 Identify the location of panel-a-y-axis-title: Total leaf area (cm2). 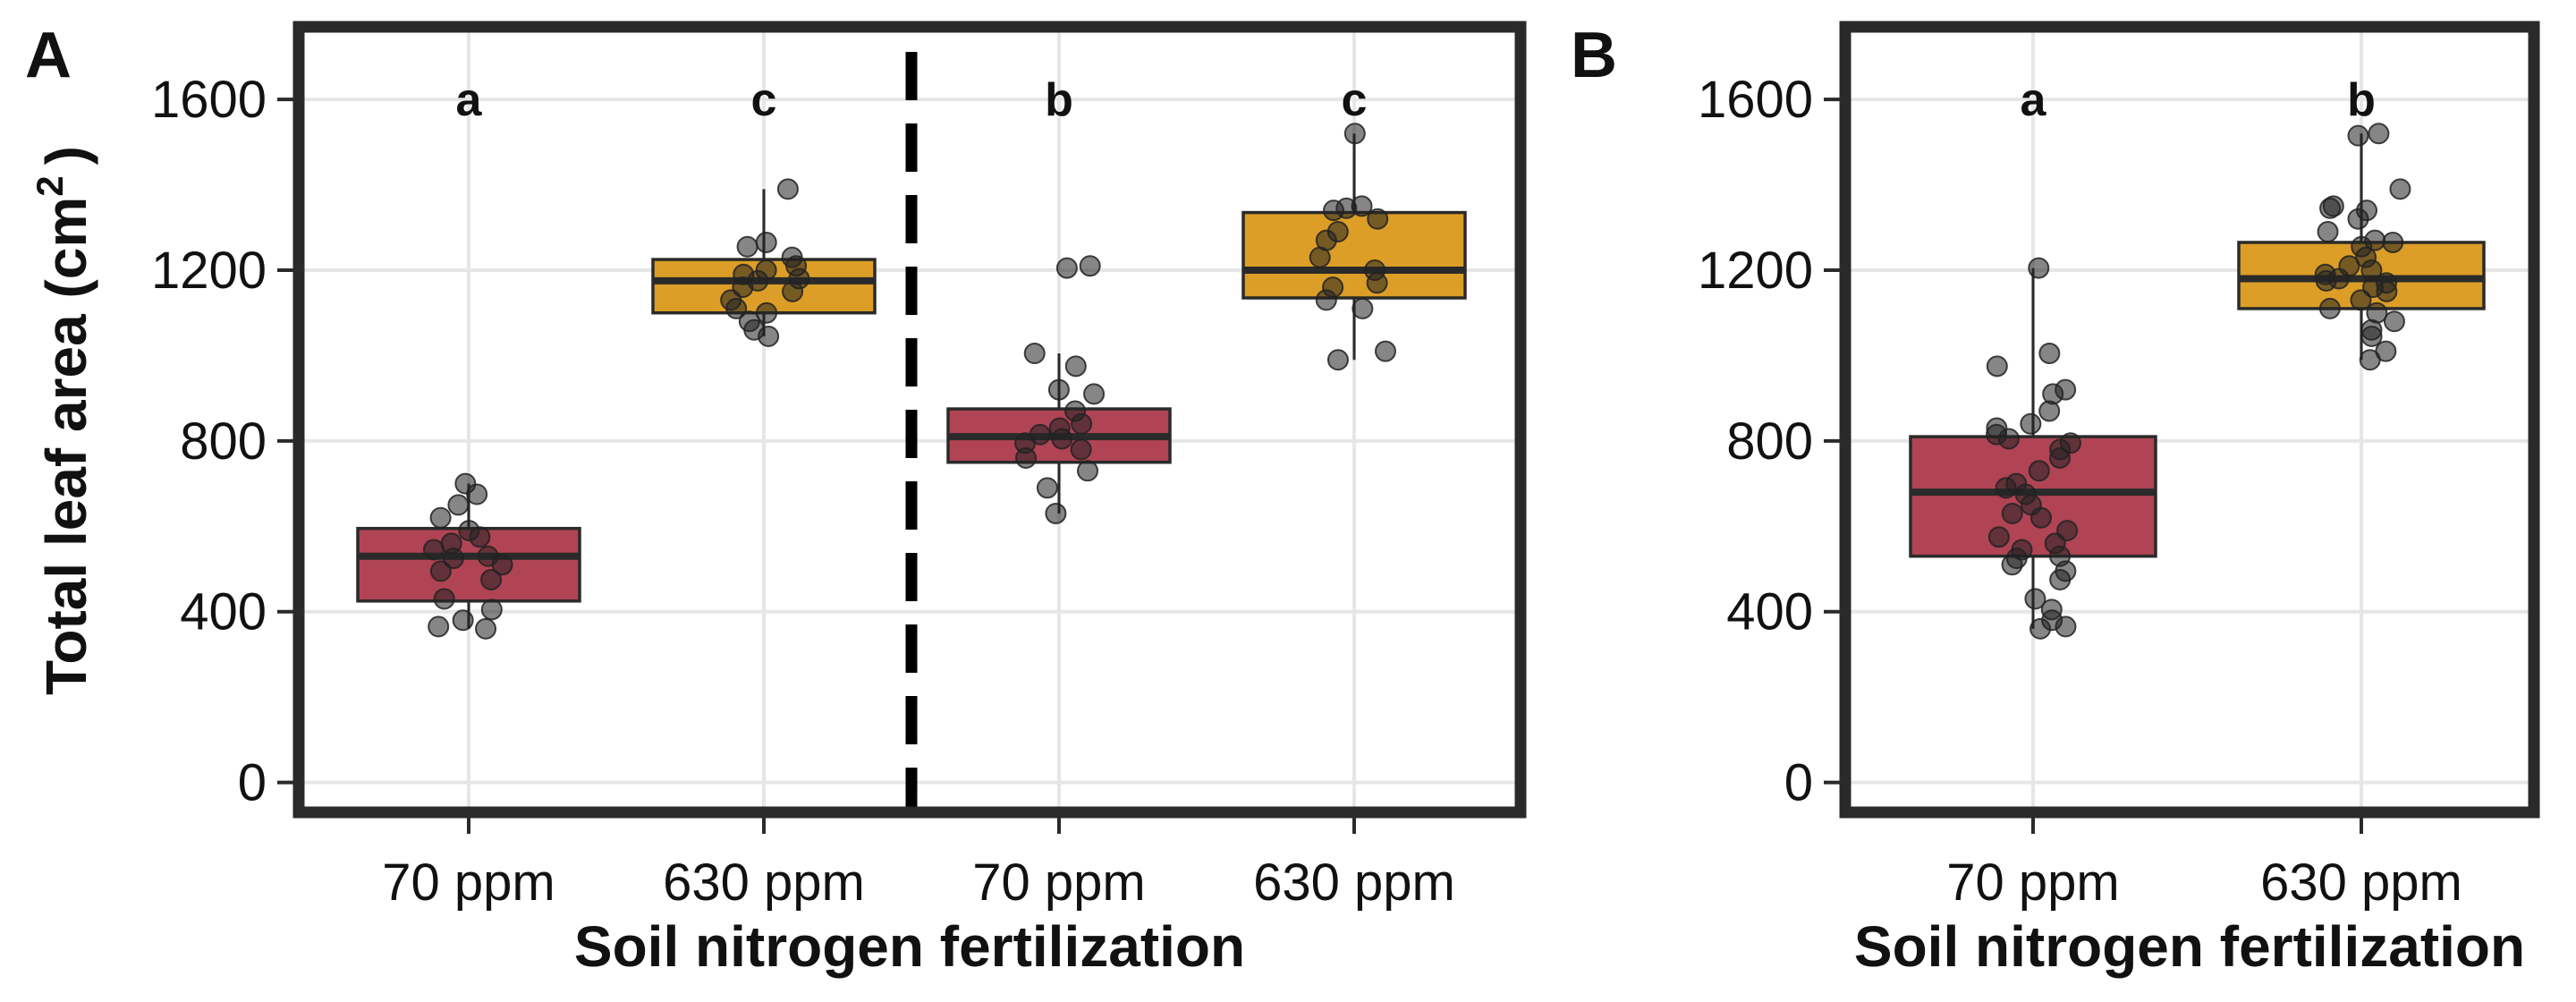
(63, 420).